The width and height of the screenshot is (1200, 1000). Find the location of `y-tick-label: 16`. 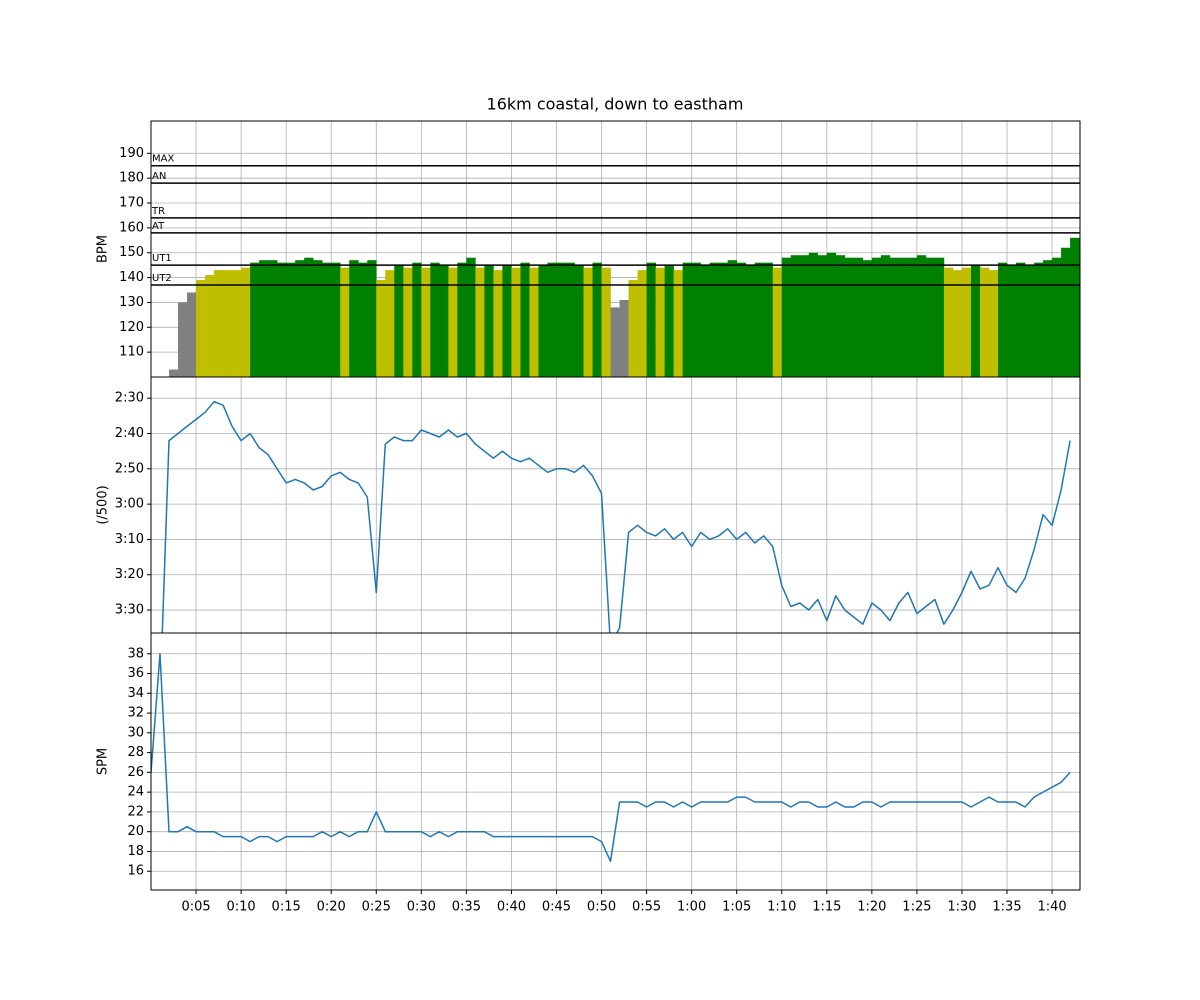

y-tick-label: 16 is located at coordinates (135, 871).